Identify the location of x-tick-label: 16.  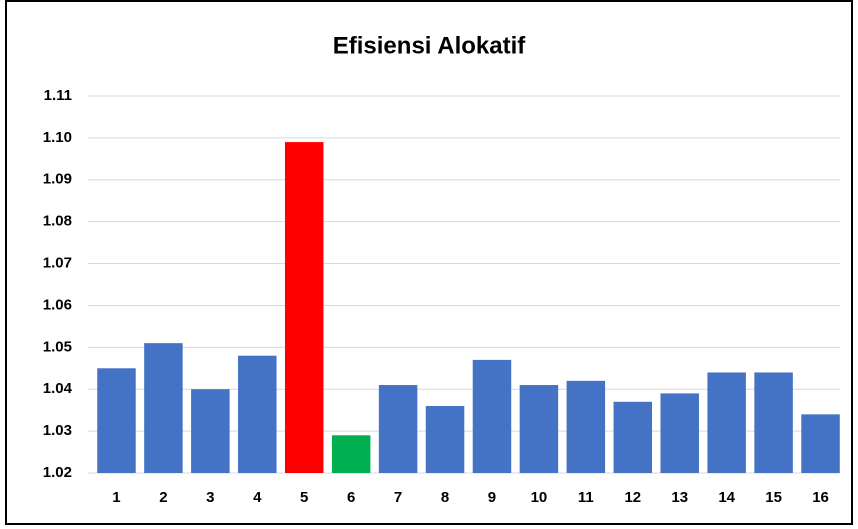
(820, 497).